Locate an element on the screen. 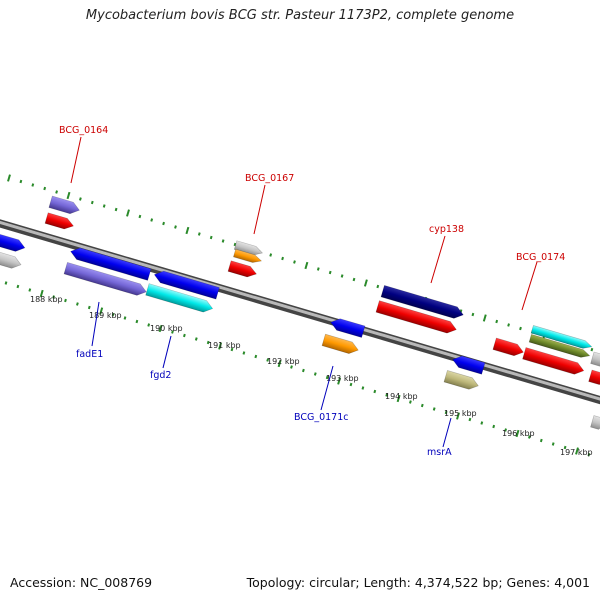 The image size is (600, 600). gene-label-bcg-0171c: BCG_0171c is located at coordinates (321, 417).